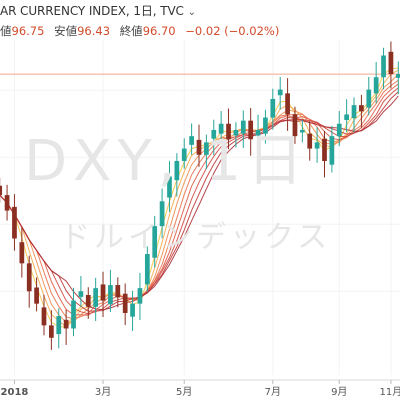  I want to click on ohlc-row: 値96.75 安値96.43 終値96.70 −0.02 (−0.02%), so click(200, 31).